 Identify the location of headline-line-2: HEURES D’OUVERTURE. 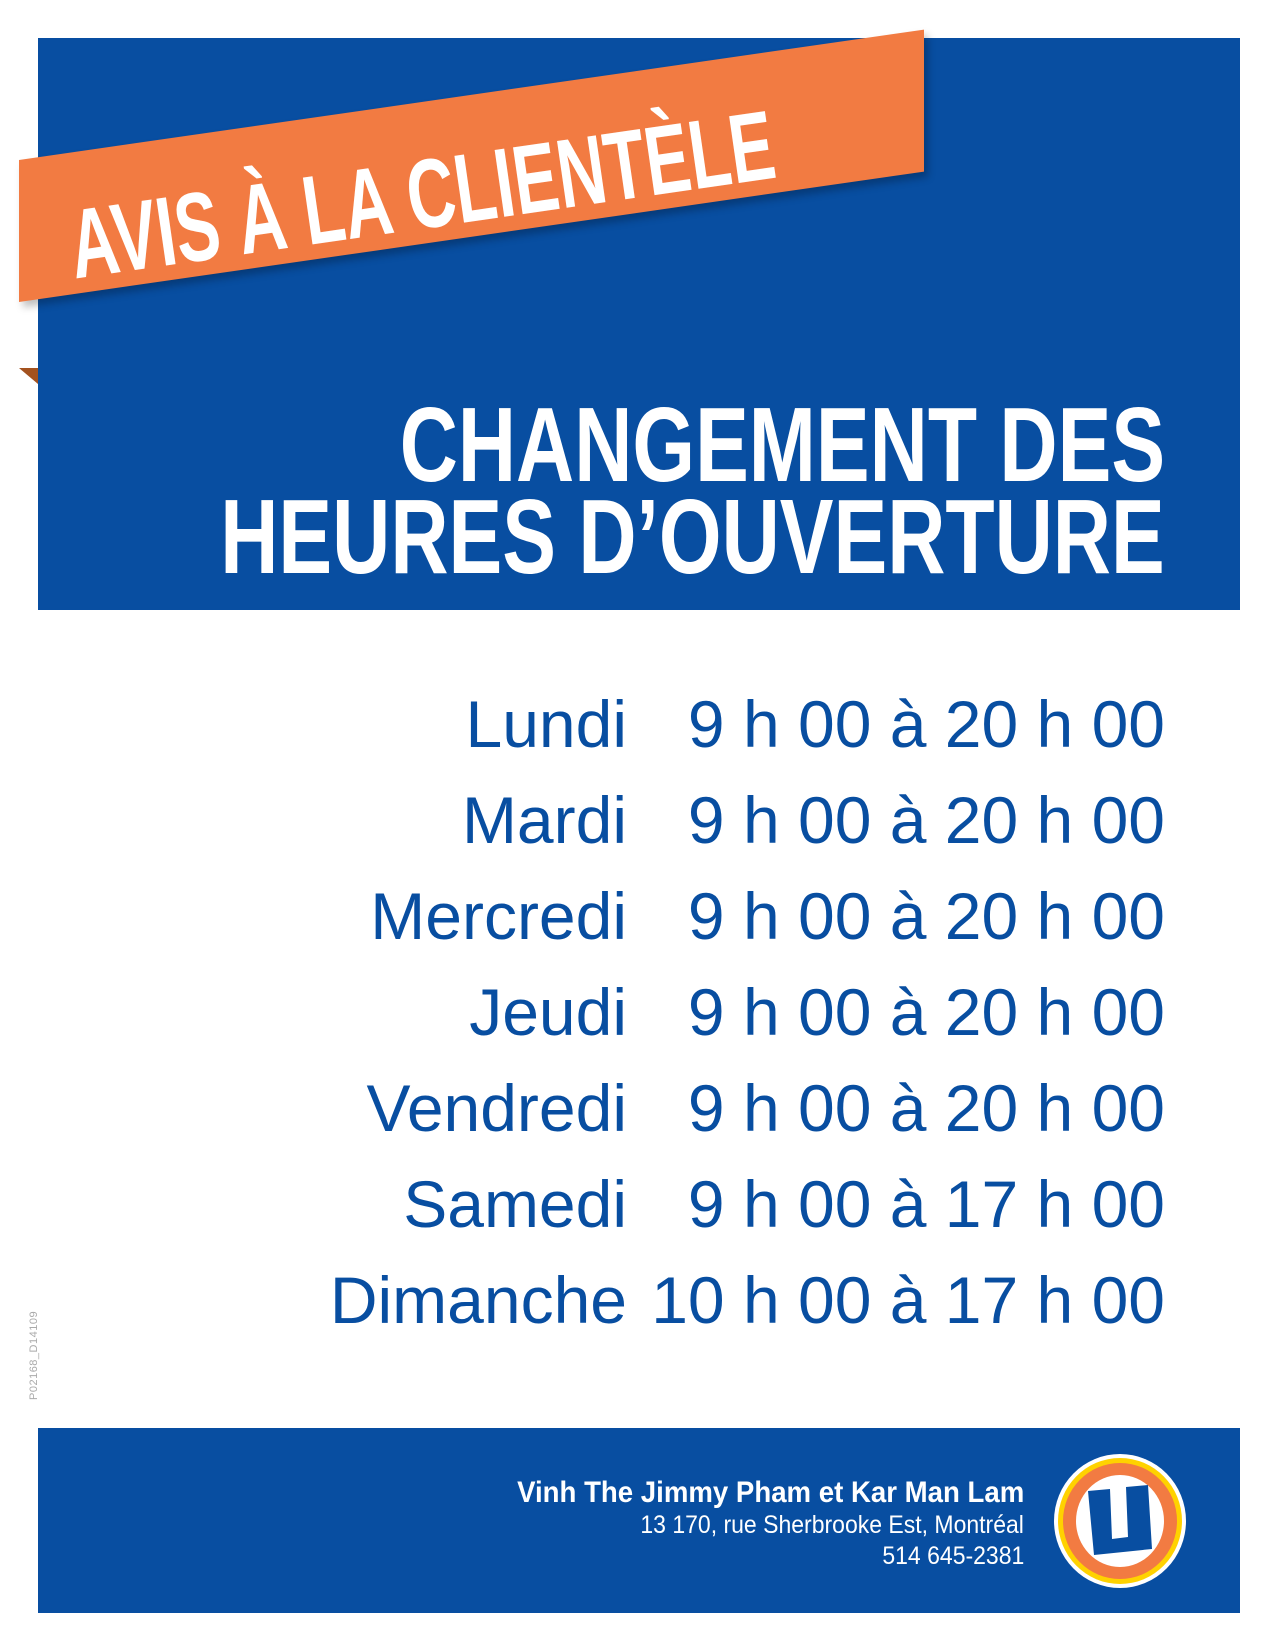
(582, 537).